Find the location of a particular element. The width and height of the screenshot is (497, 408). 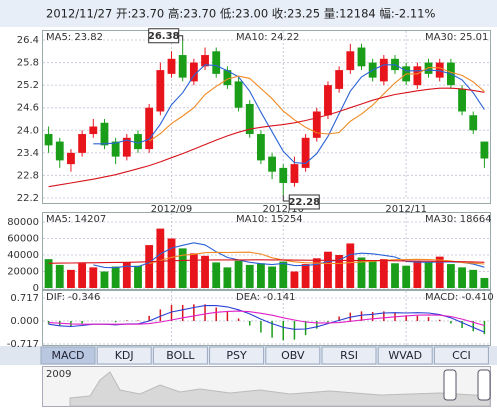

macd-frame is located at coordinates (266, 318).